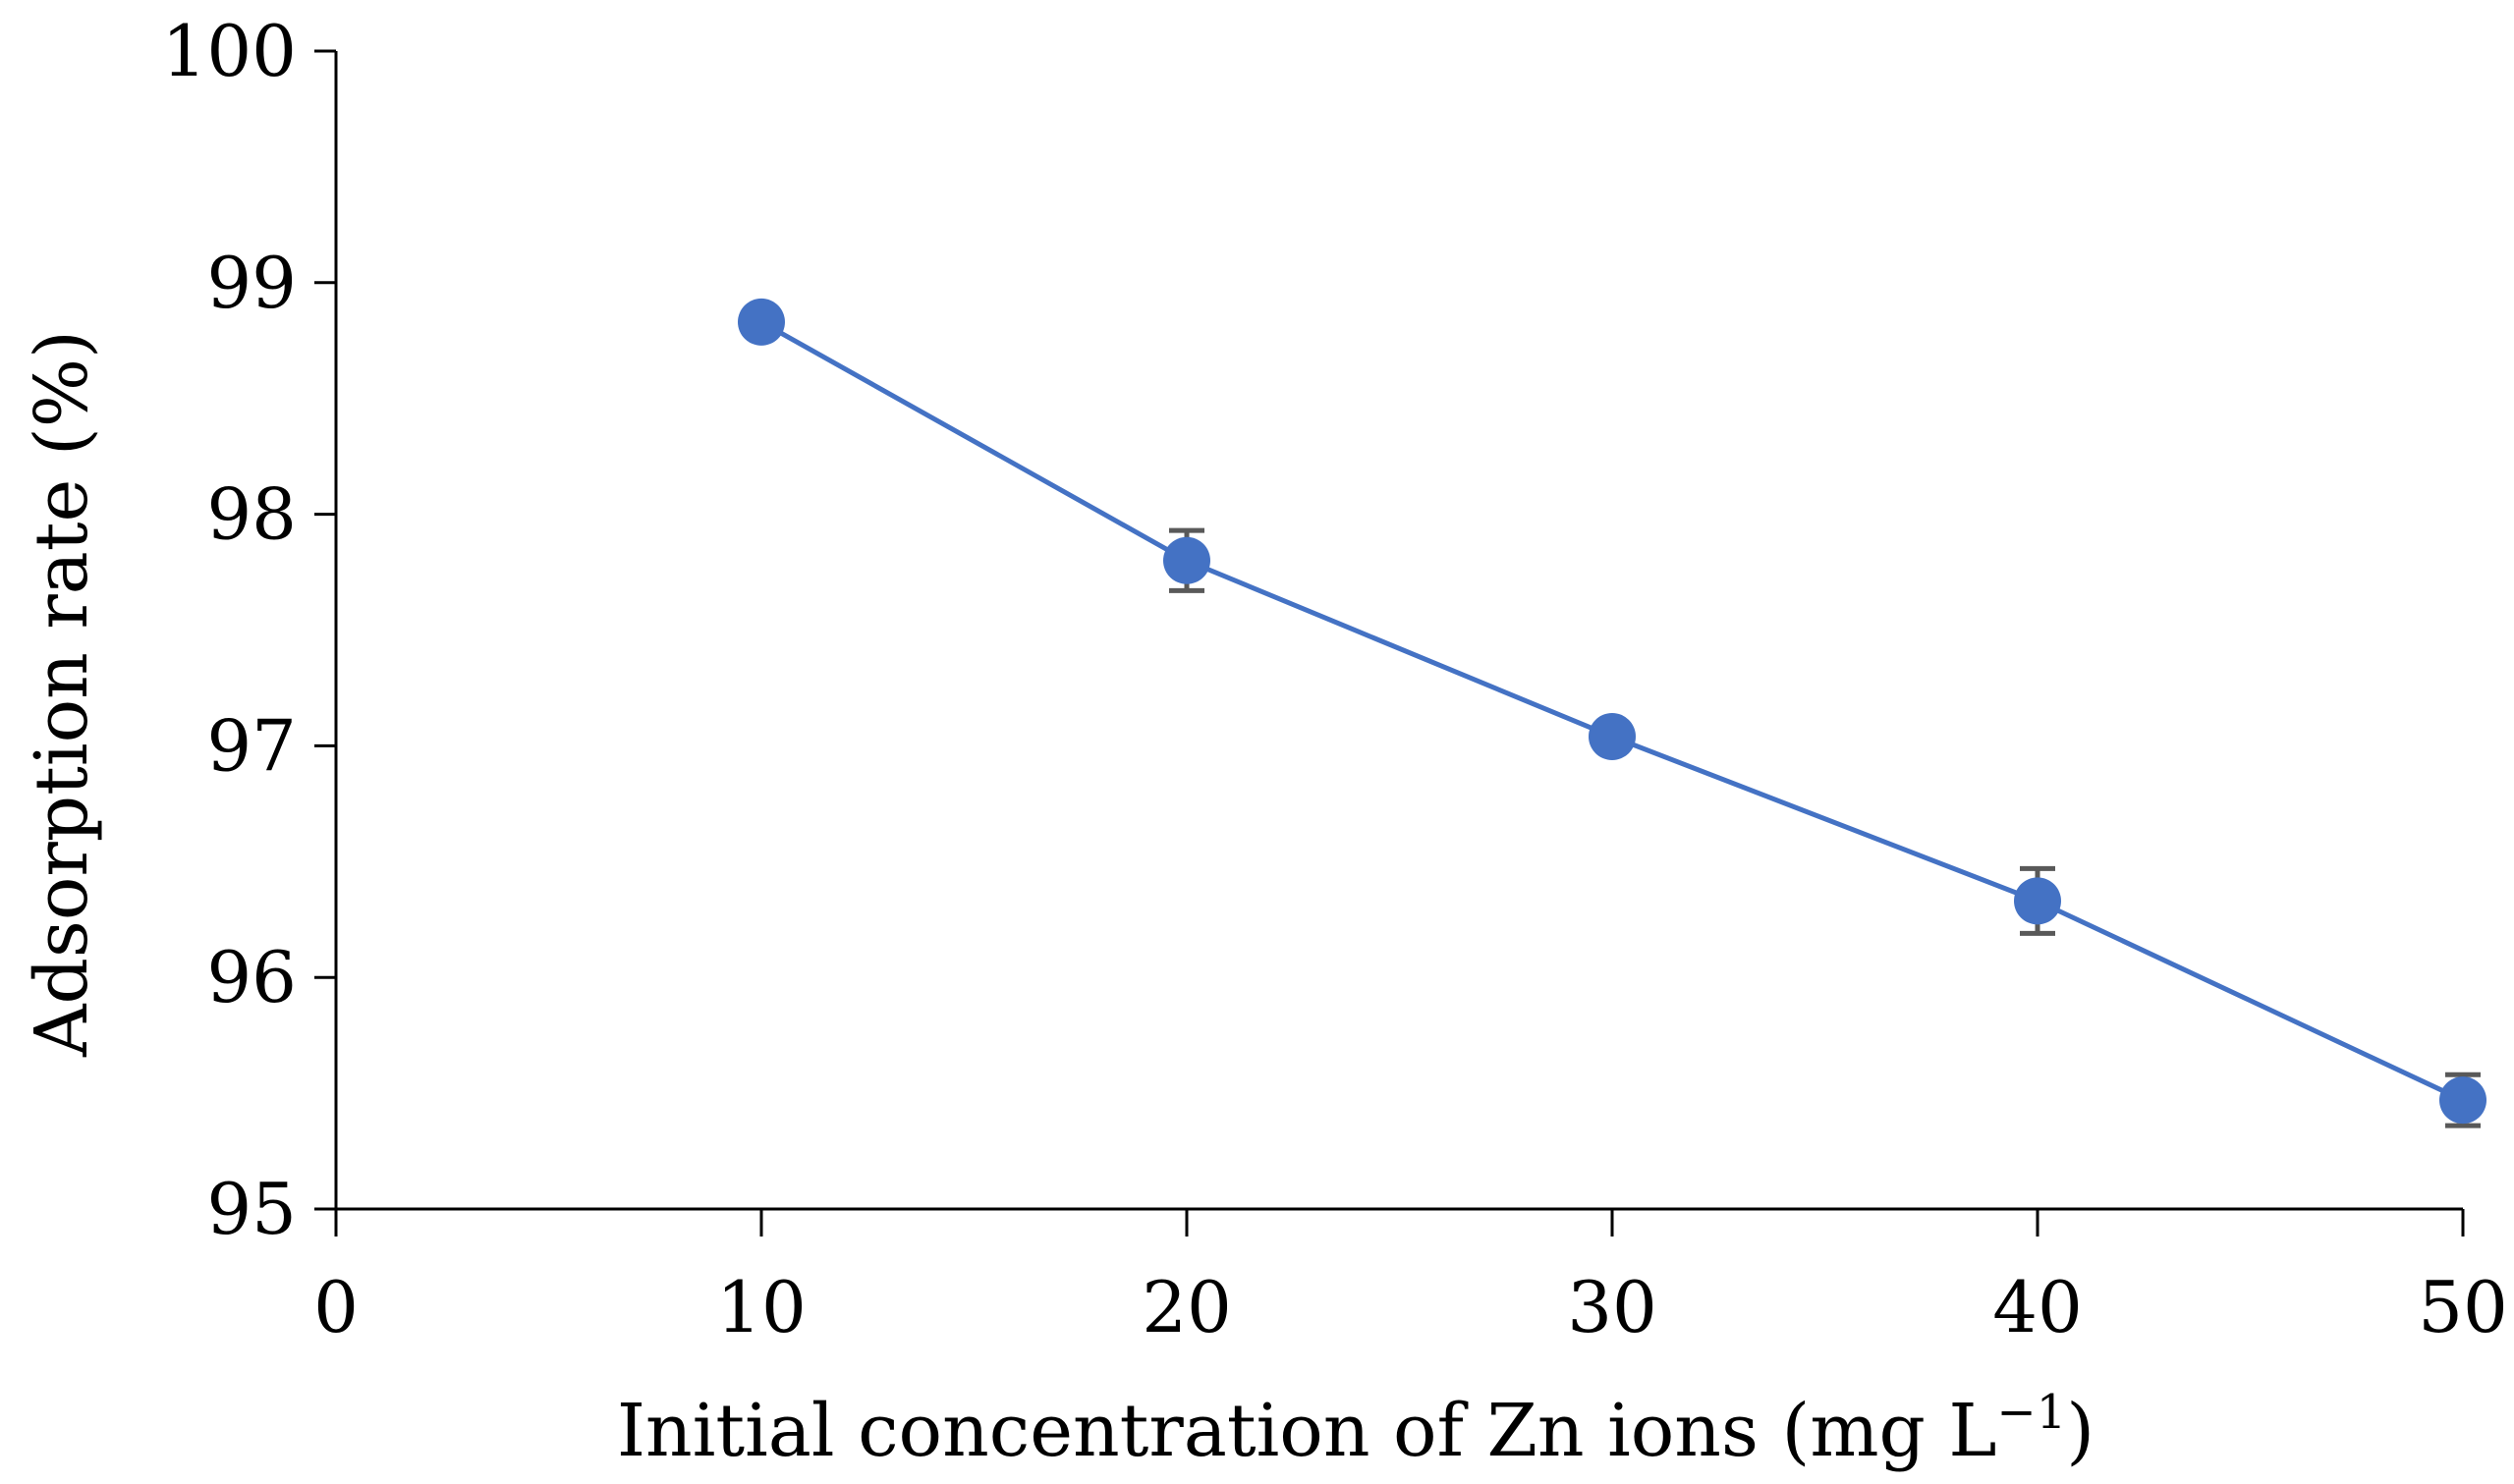 This screenshot has height=1484, width=2514. Describe the element at coordinates (1187, 1307) in the screenshot. I see `x-tick-label: 20` at that location.